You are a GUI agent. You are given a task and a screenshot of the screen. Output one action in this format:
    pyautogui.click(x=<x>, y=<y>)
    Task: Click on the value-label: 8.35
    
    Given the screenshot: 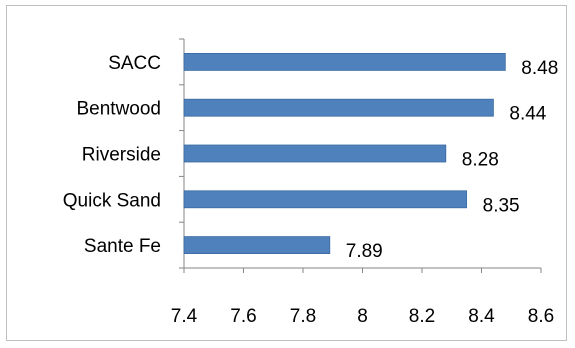 What is the action you would take?
    pyautogui.click(x=501, y=205)
    